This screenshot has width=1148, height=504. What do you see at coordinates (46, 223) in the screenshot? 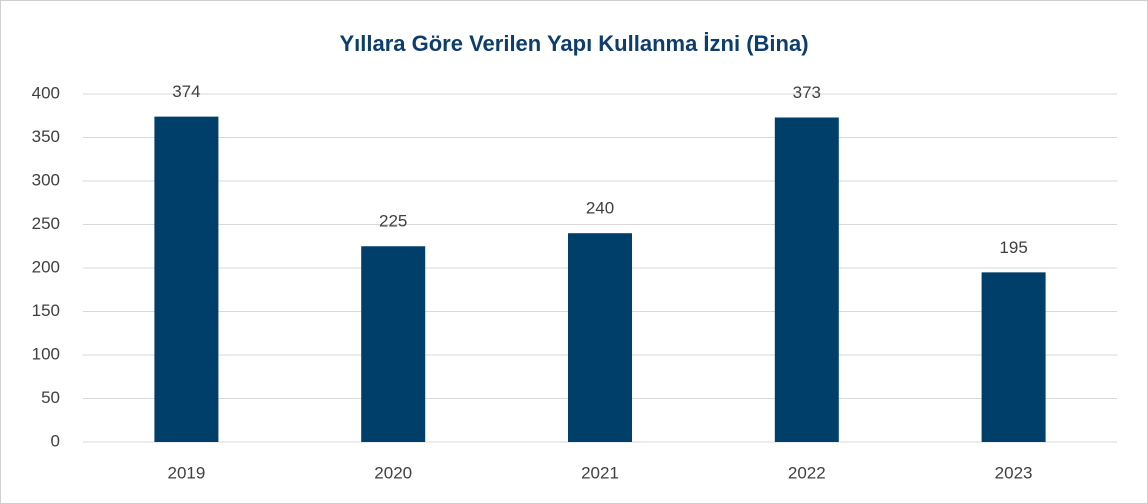
I see `y-tick-label: 250` at bounding box center [46, 223].